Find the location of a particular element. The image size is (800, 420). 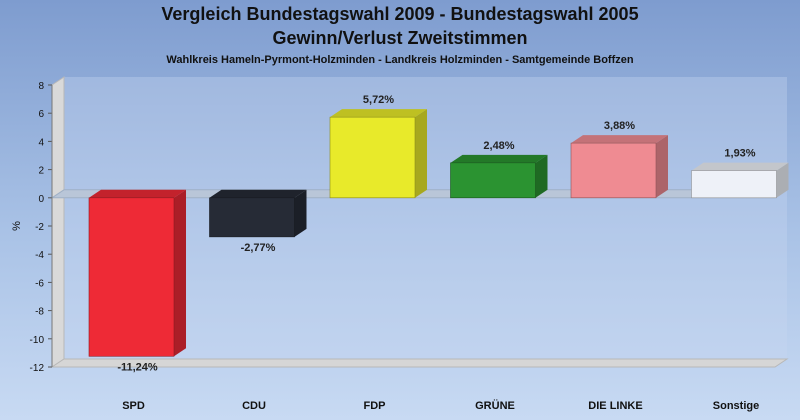

data-label: -2,77% is located at coordinates (258, 248).